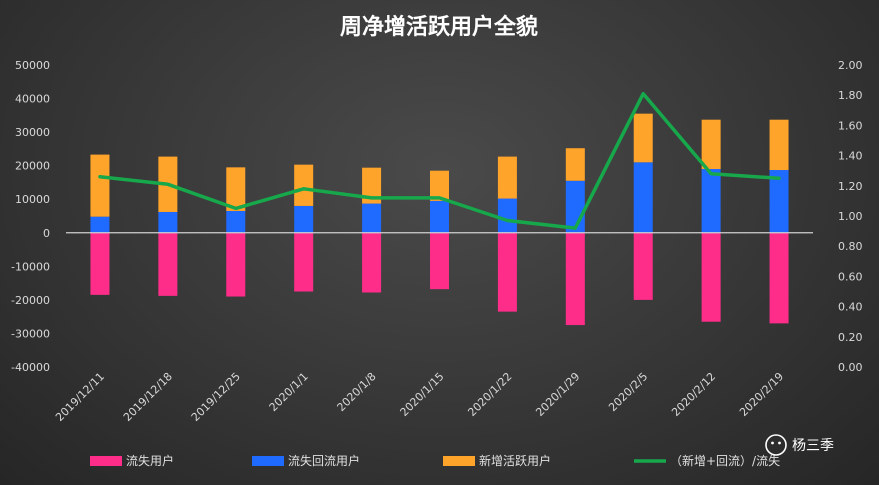 The width and height of the screenshot is (879, 485). I want to click on y-right-tick-label: 1.60, so click(850, 125).